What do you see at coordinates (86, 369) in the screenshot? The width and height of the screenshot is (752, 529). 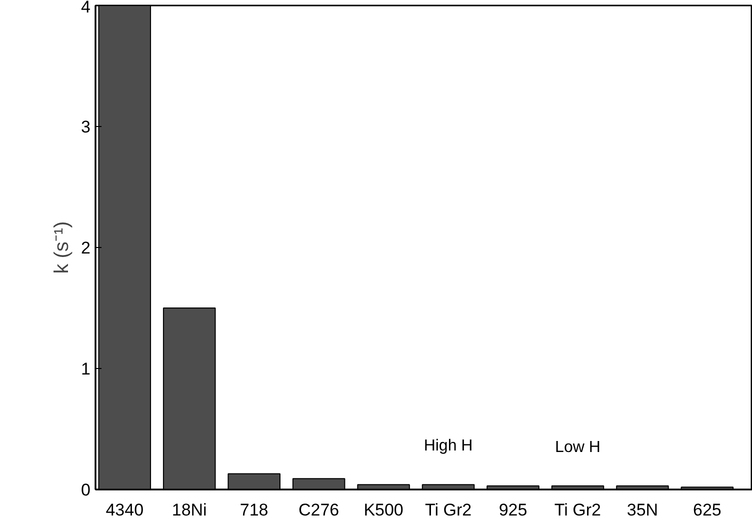 I see `y-tick-label: 1` at bounding box center [86, 369].